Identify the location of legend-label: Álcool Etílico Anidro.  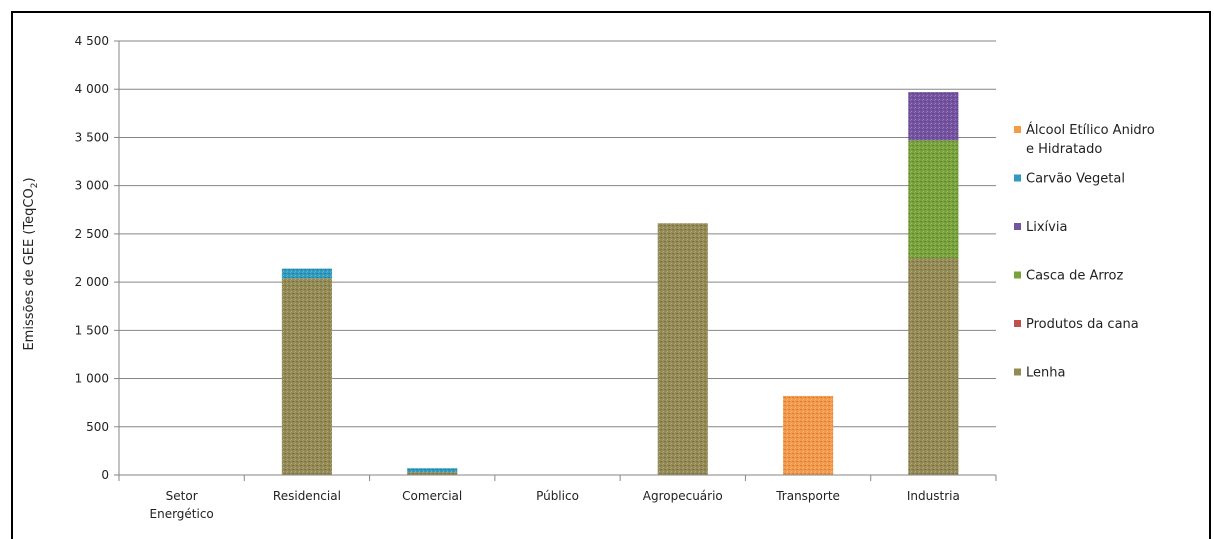
(1090, 130).